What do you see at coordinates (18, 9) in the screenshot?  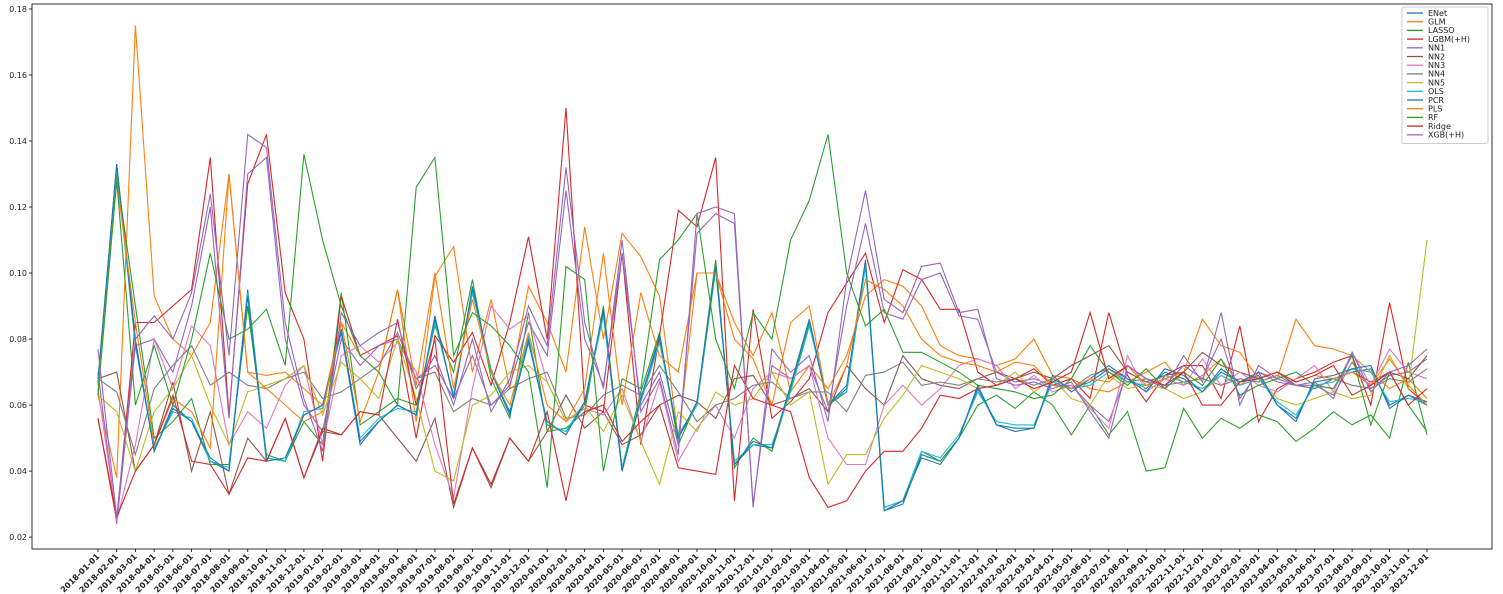 I see `y-tick-label: 0.18` at bounding box center [18, 9].